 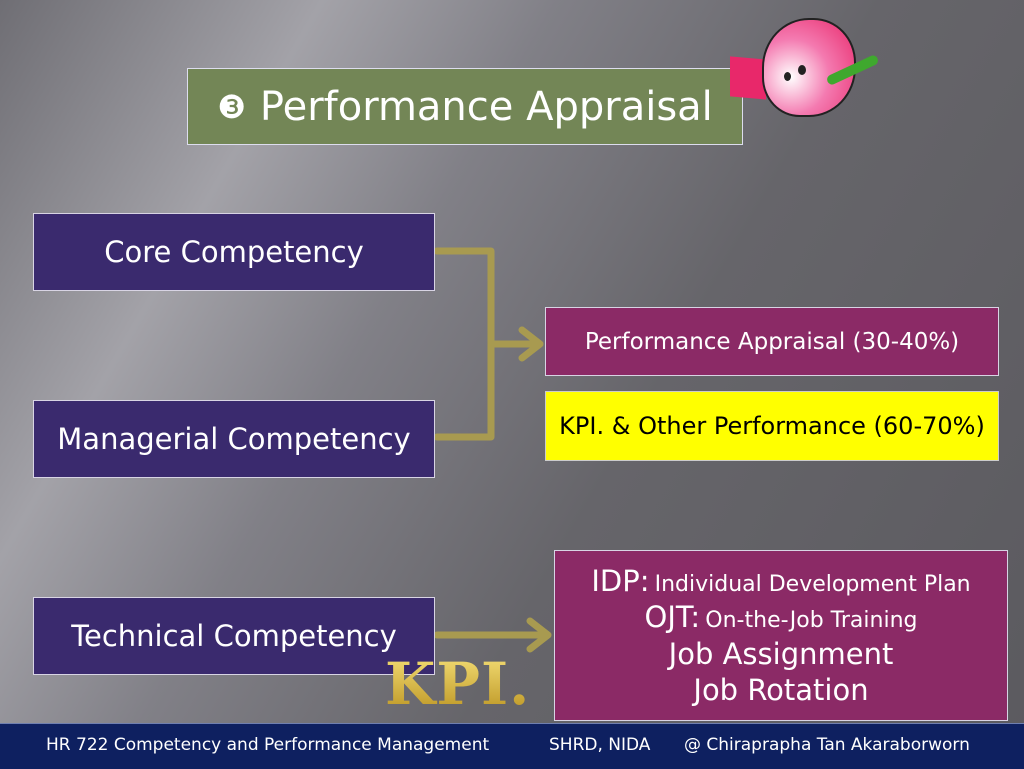 What do you see at coordinates (827, 745) in the screenshot?
I see `footer-author: @ Chiraprapha Tan Akaraborworn` at bounding box center [827, 745].